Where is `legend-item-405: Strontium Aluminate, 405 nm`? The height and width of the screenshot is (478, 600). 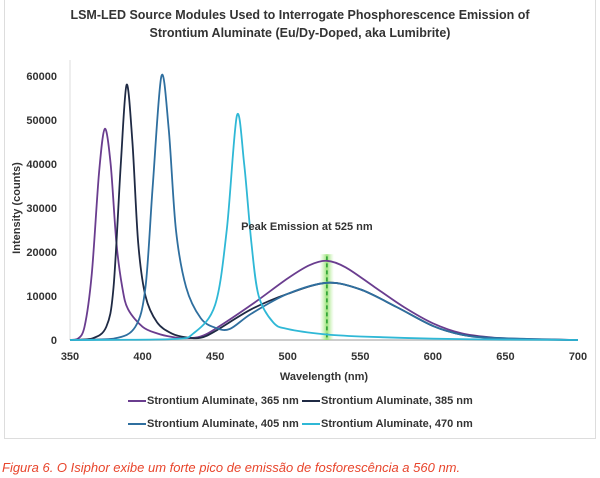 legend-item-405: Strontium Aluminate, 405 nm is located at coordinates (213, 424).